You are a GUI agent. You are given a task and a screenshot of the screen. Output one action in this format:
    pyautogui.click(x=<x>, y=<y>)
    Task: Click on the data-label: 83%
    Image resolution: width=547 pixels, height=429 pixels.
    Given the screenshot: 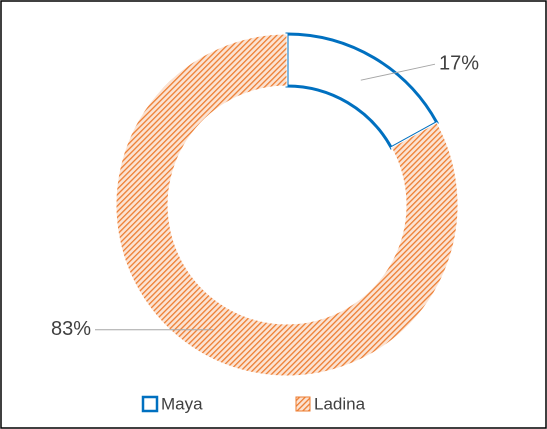 What is the action you would take?
    pyautogui.click(x=71, y=329)
    